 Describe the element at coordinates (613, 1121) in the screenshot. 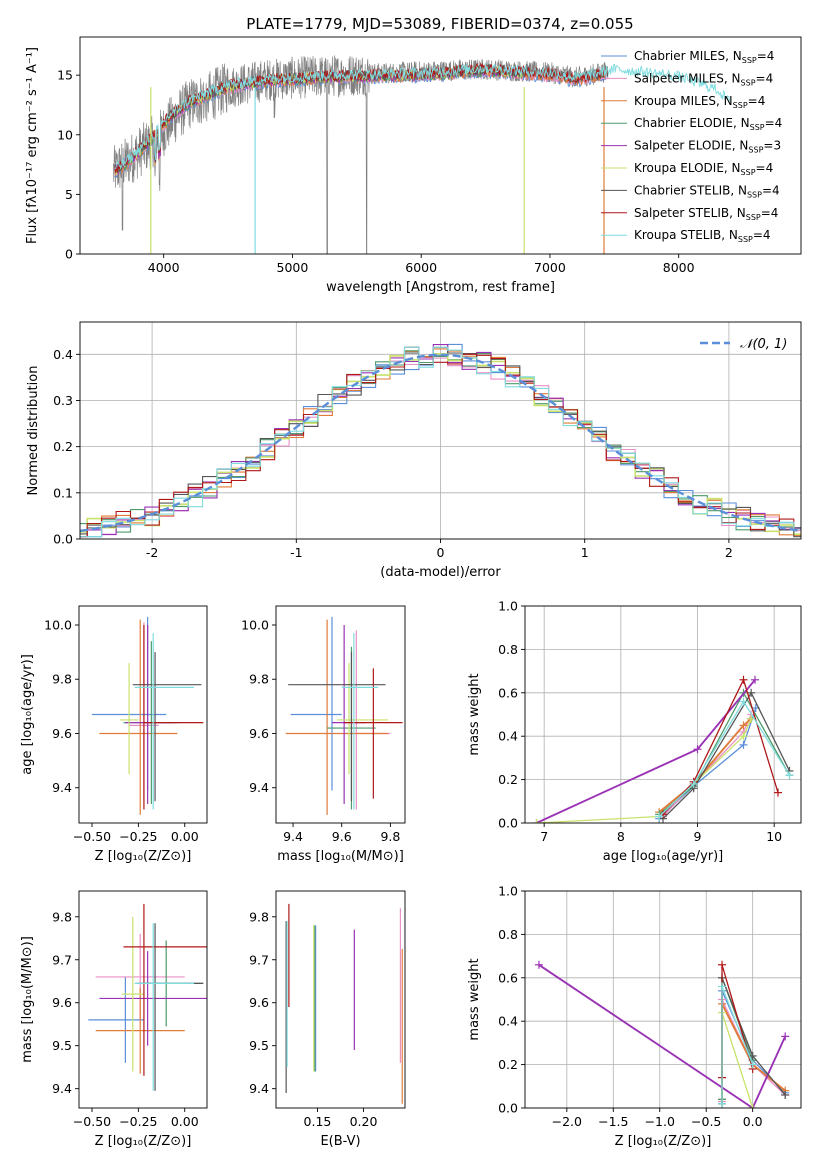

I see `x-tick-label: −1.5` at that location.